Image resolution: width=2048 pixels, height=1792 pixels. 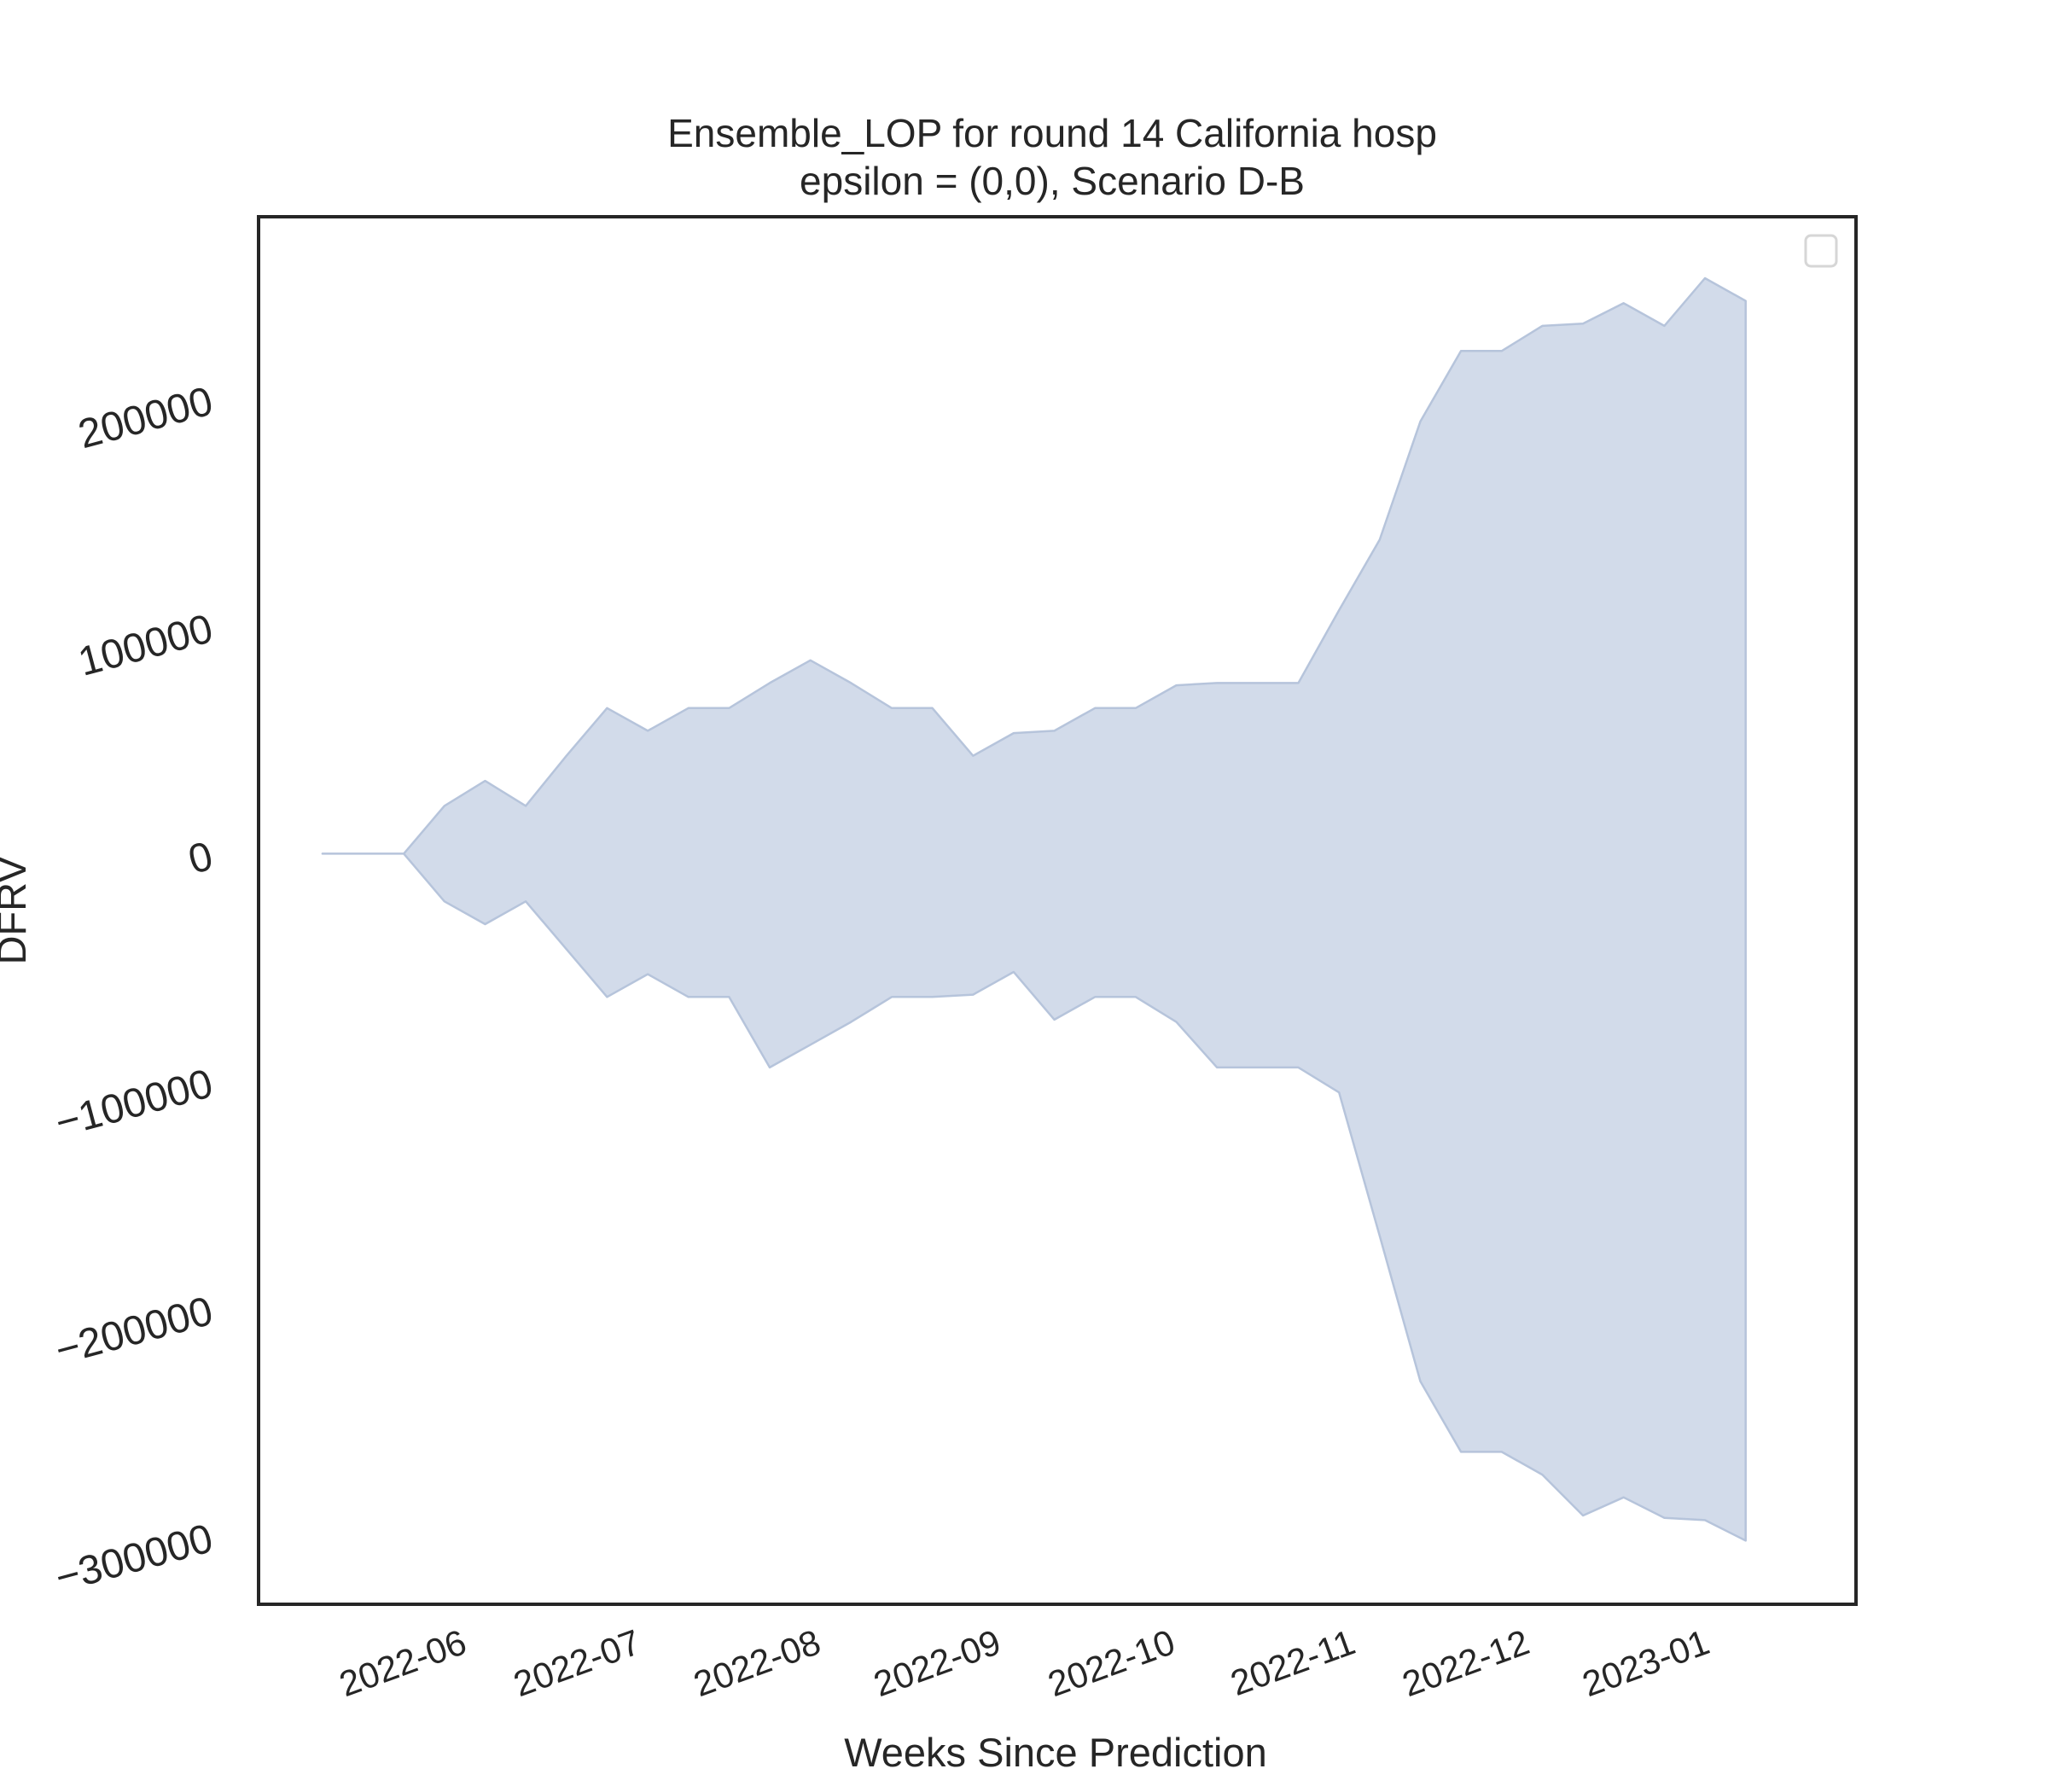 What do you see at coordinates (134, 991) in the screenshot?
I see `y-axis-ticks: 200000 100000 0 −100000 −200000 −300000` at bounding box center [134, 991].